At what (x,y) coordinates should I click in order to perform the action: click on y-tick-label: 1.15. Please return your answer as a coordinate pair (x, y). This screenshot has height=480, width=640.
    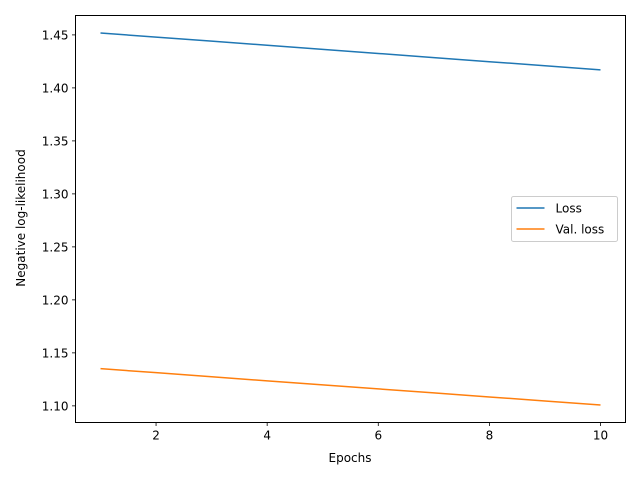
    Looking at the image, I should click on (55, 353).